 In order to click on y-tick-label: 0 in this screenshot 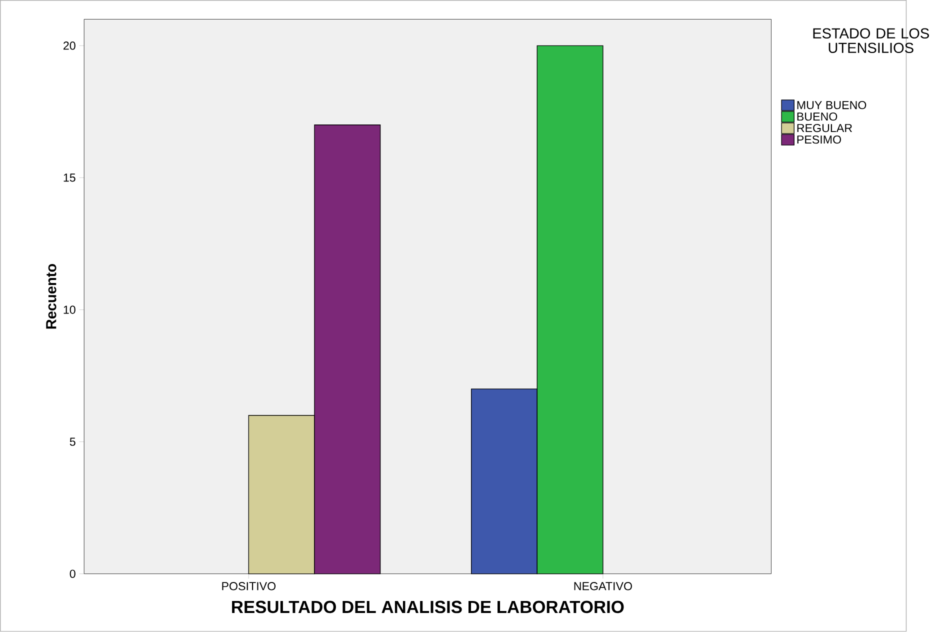, I will do `click(73, 574)`.